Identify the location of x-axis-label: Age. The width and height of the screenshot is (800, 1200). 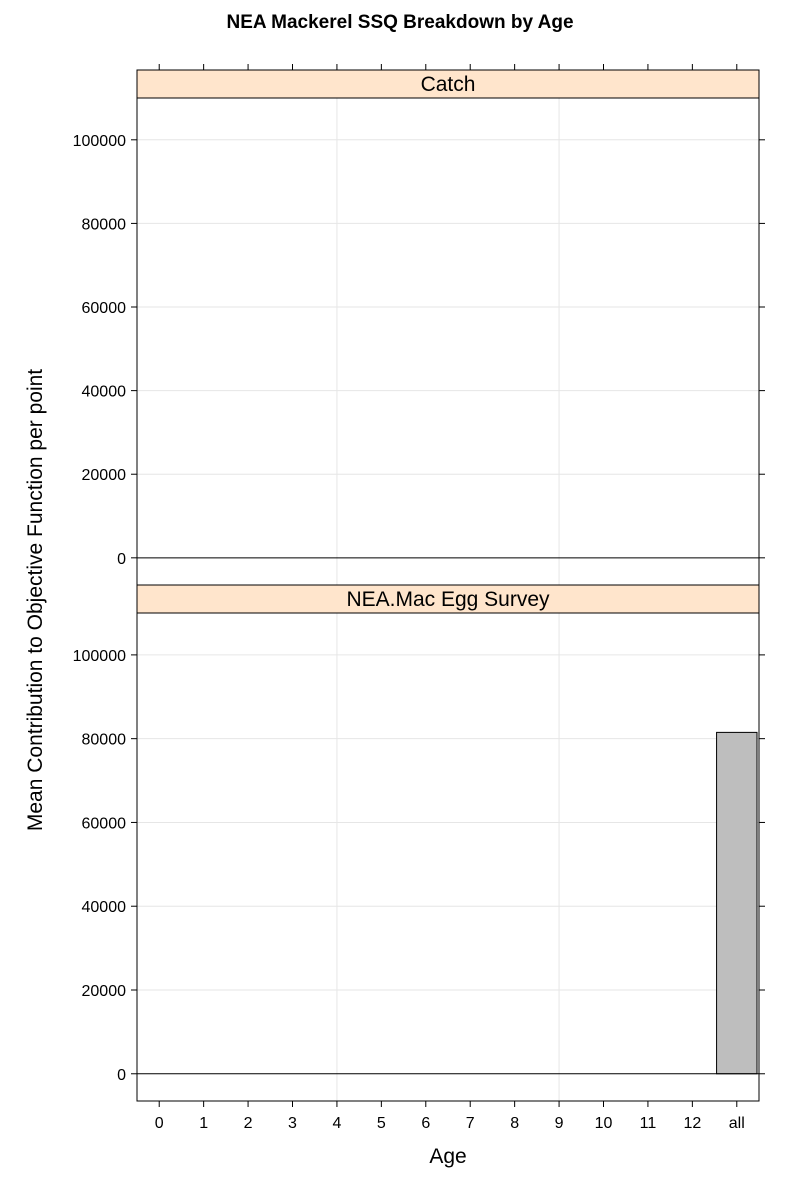
(447, 1156).